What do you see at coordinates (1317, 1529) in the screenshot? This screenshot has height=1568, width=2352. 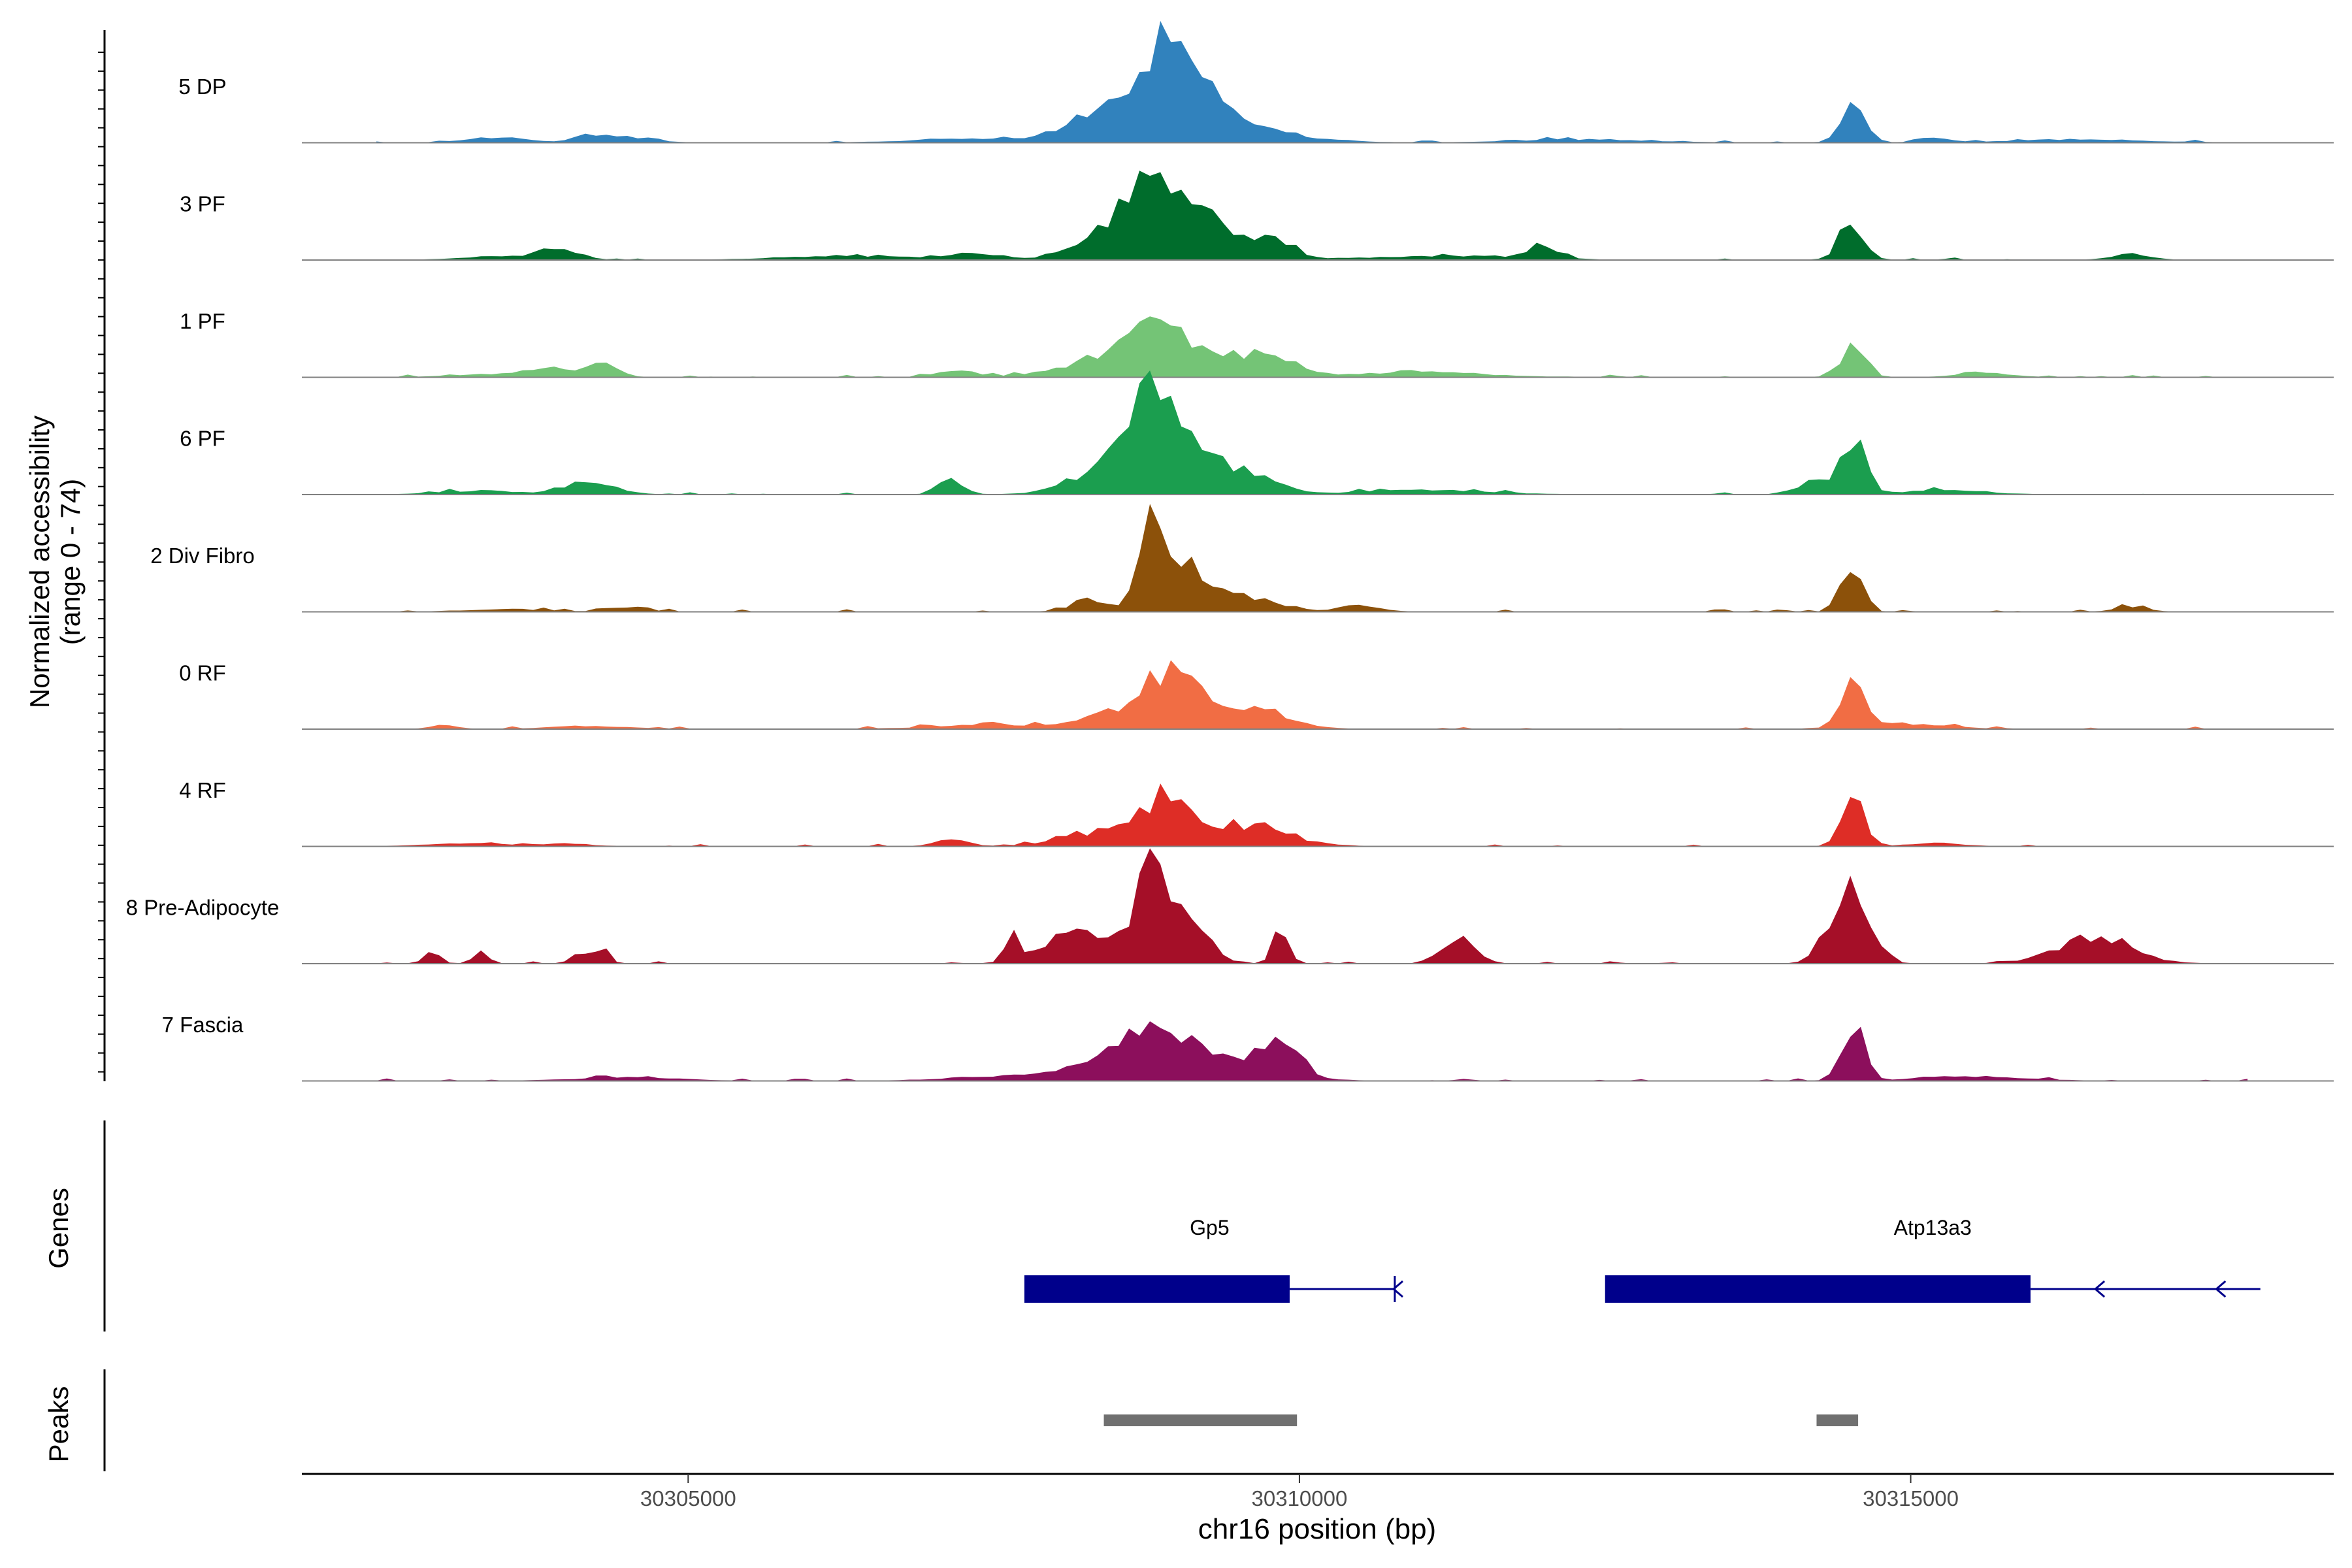 I see `x-axis-title: chr16 position (bp)` at bounding box center [1317, 1529].